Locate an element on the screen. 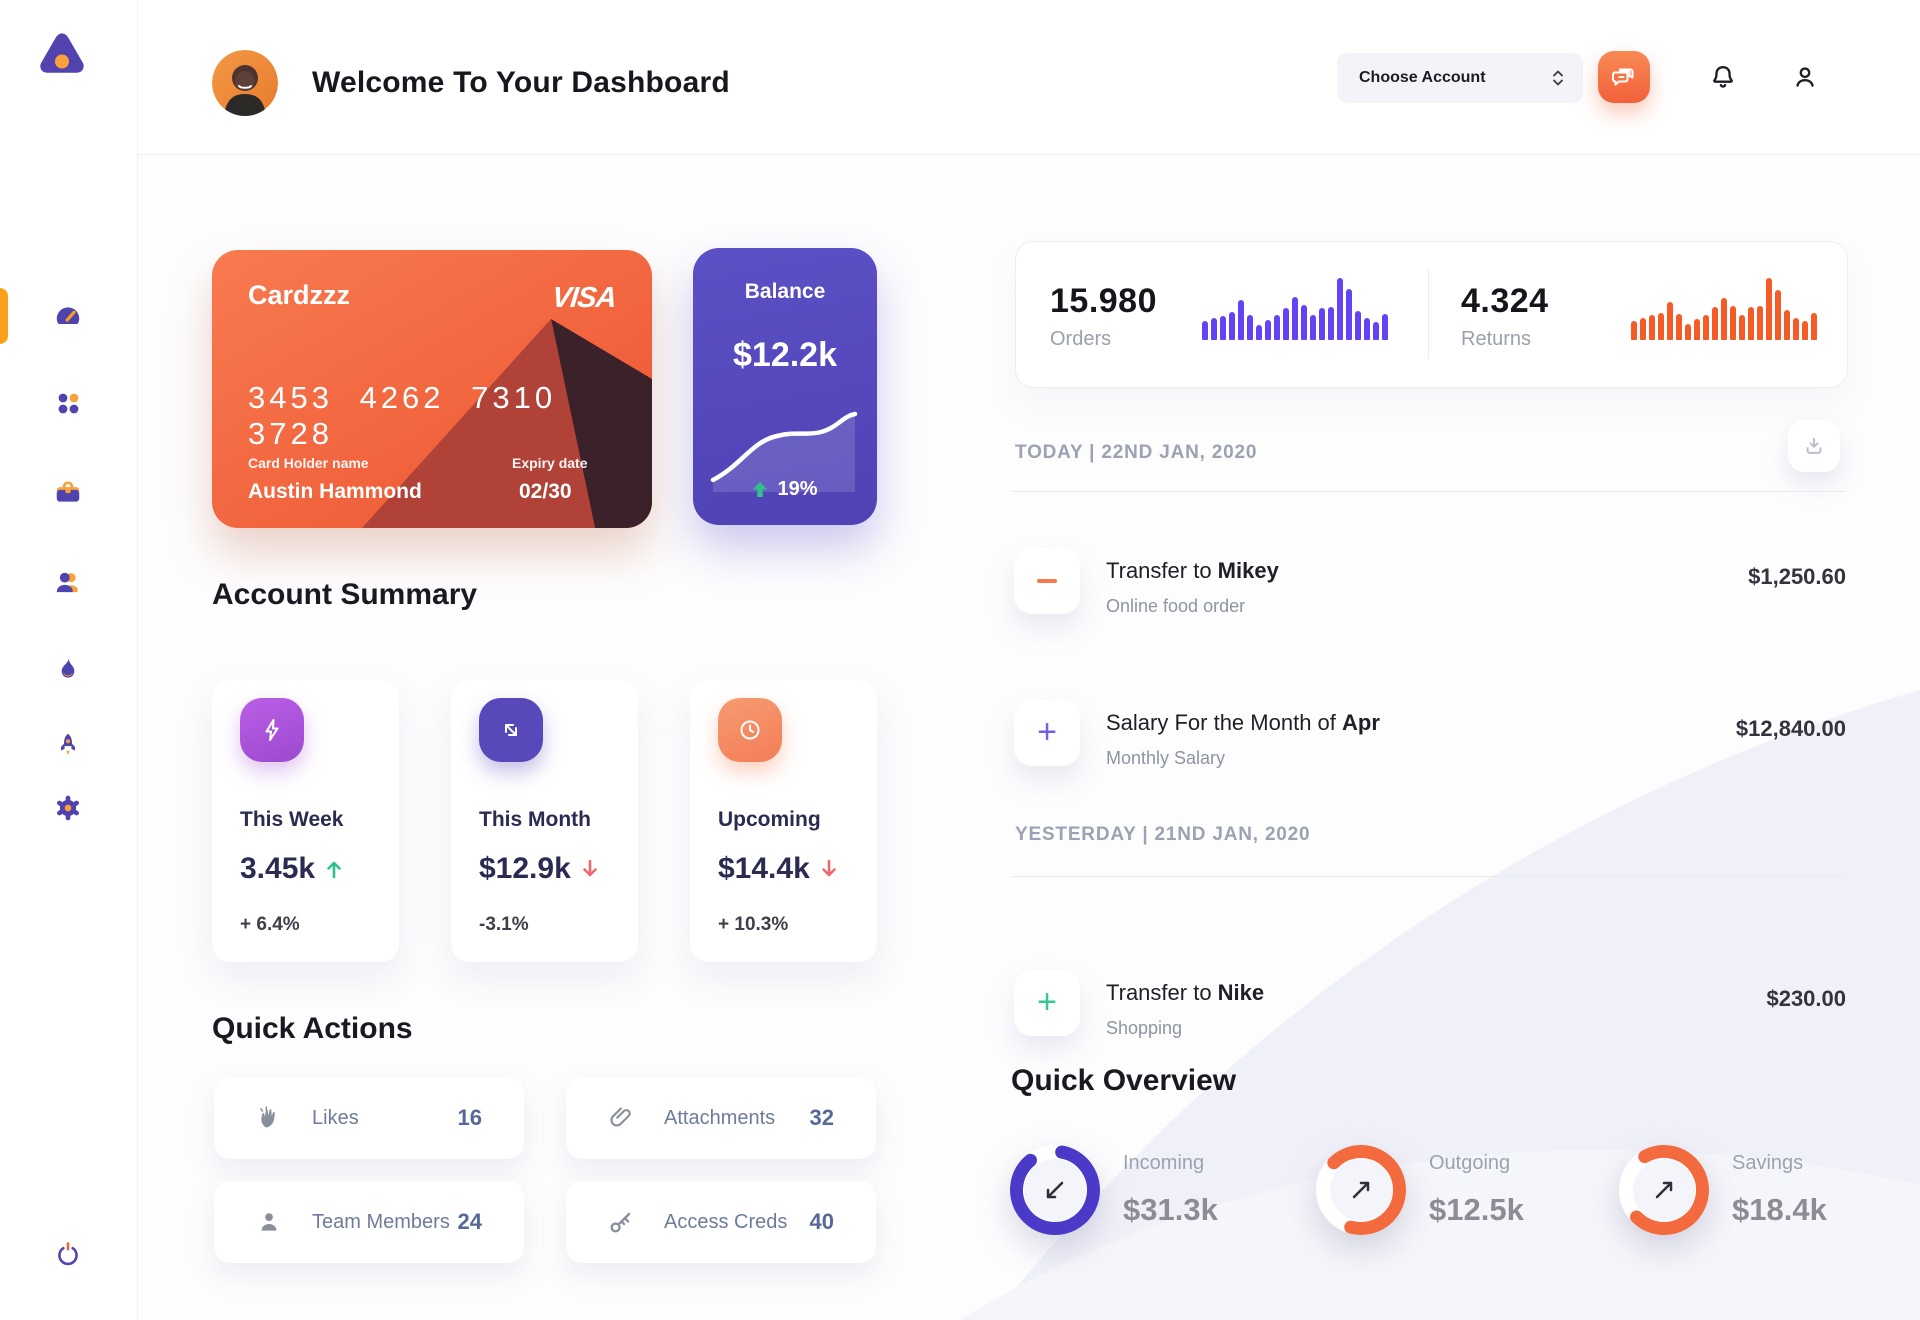  sidebar-item-apps is located at coordinates (68, 403).